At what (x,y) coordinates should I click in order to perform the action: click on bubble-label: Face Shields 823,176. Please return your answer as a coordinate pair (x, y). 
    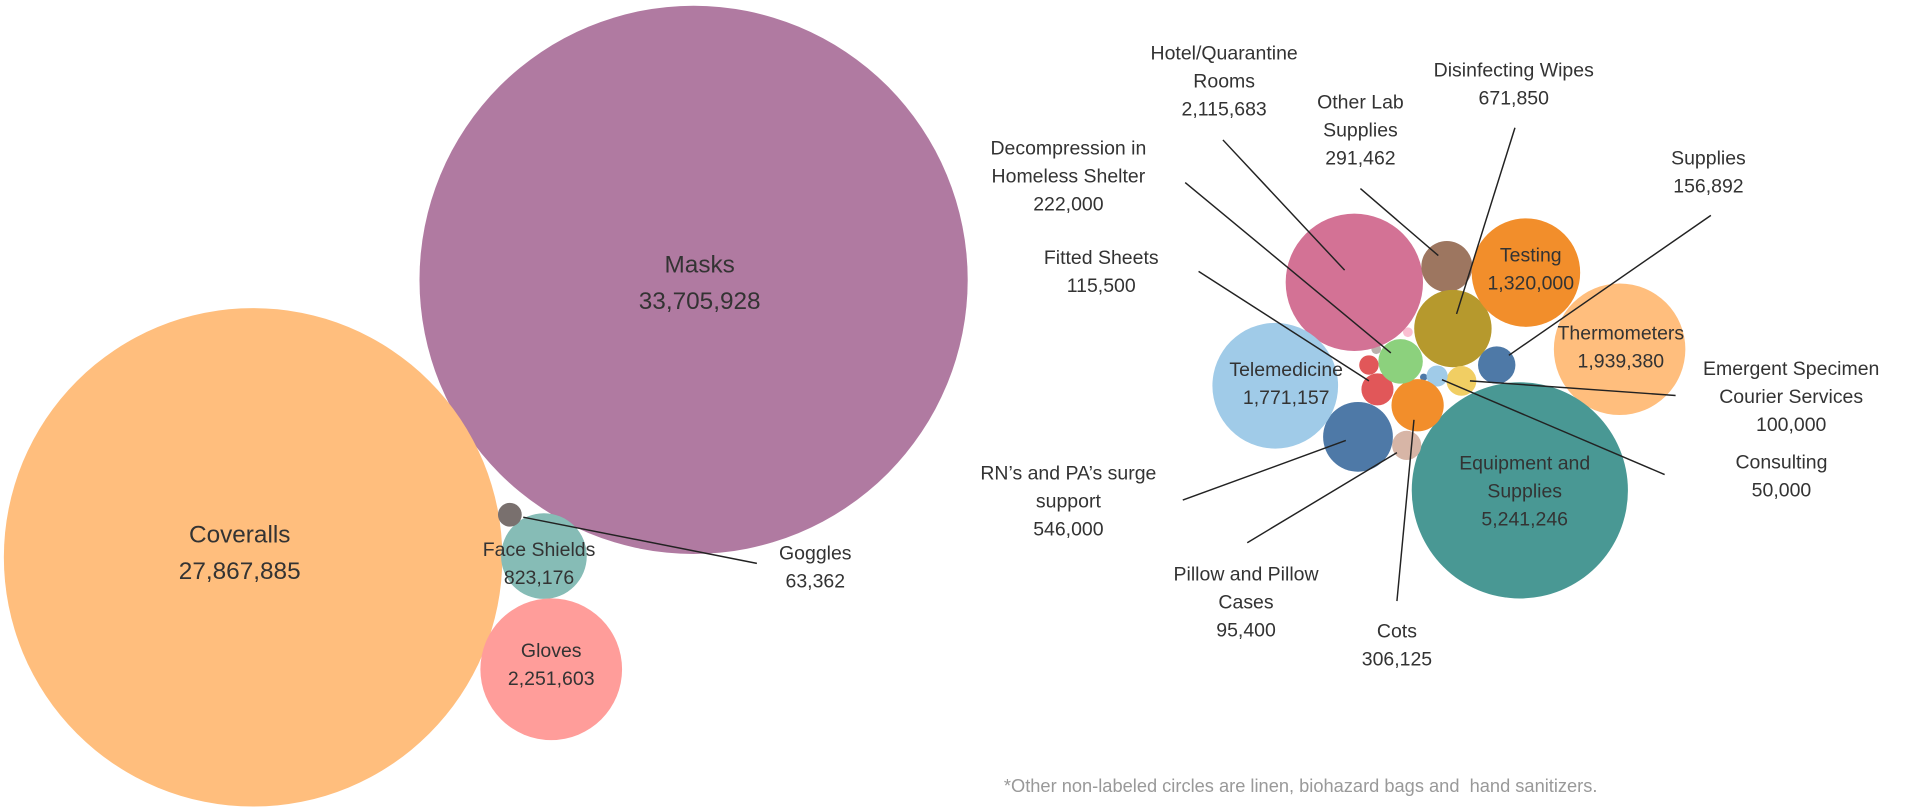
    Looking at the image, I should click on (539, 564).